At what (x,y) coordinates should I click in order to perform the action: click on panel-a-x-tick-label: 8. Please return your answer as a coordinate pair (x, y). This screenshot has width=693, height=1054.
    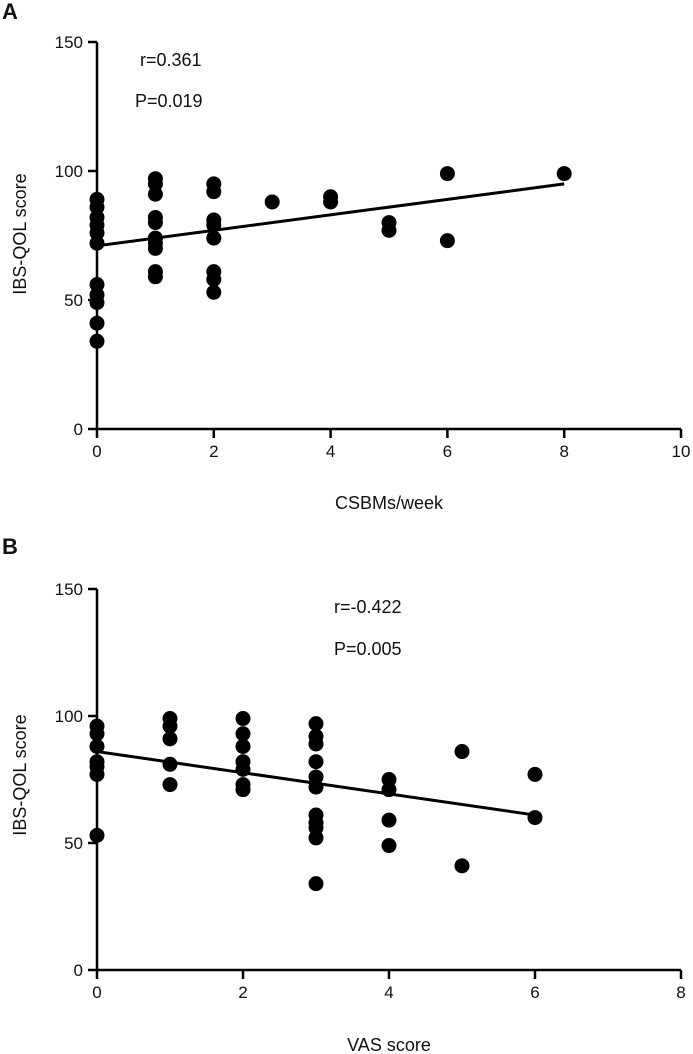
    Looking at the image, I should click on (563, 451).